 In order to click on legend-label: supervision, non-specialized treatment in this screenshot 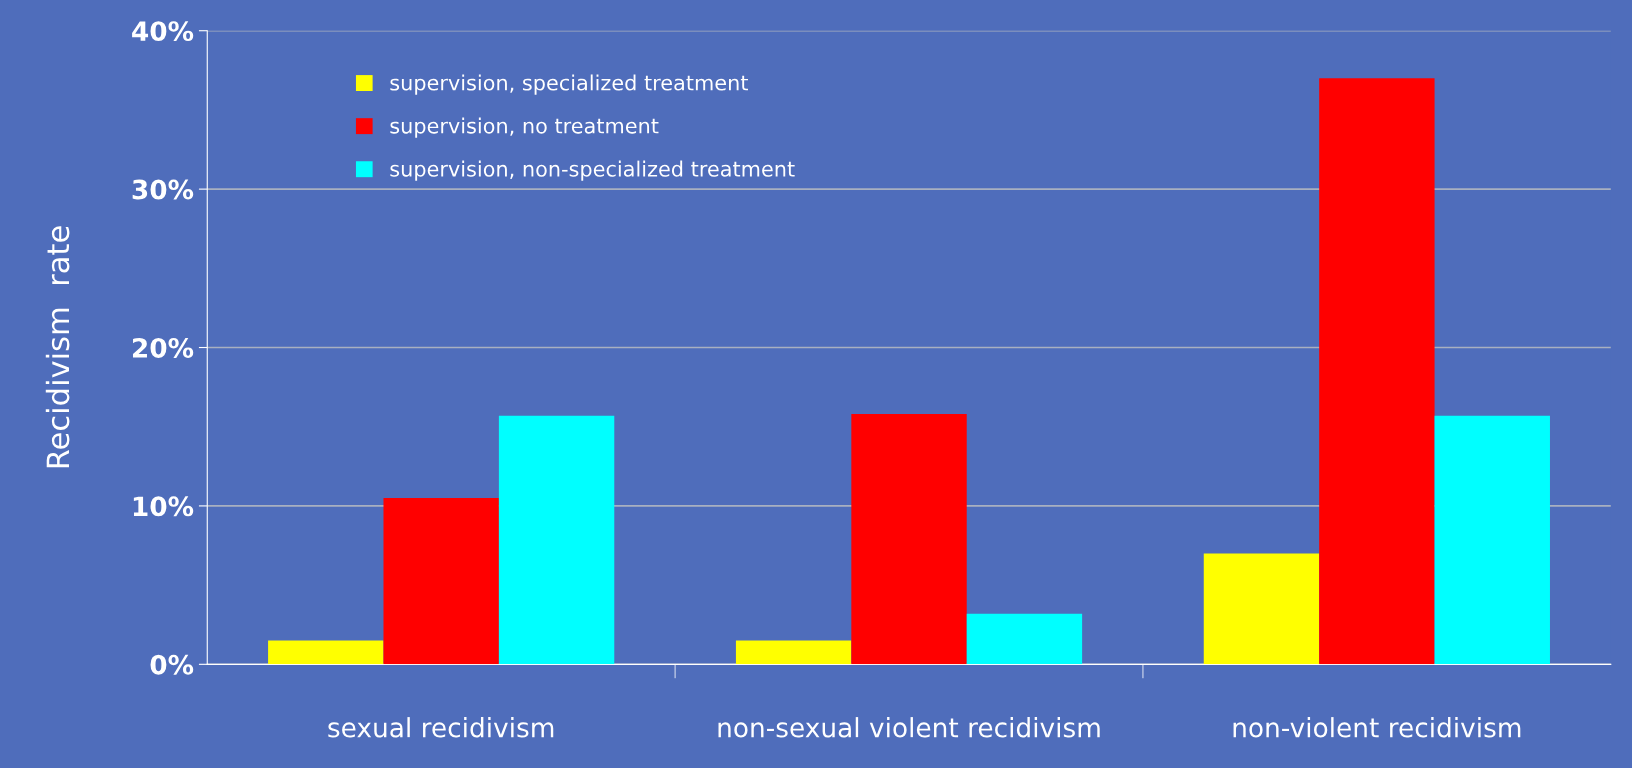, I will do `click(592, 170)`.